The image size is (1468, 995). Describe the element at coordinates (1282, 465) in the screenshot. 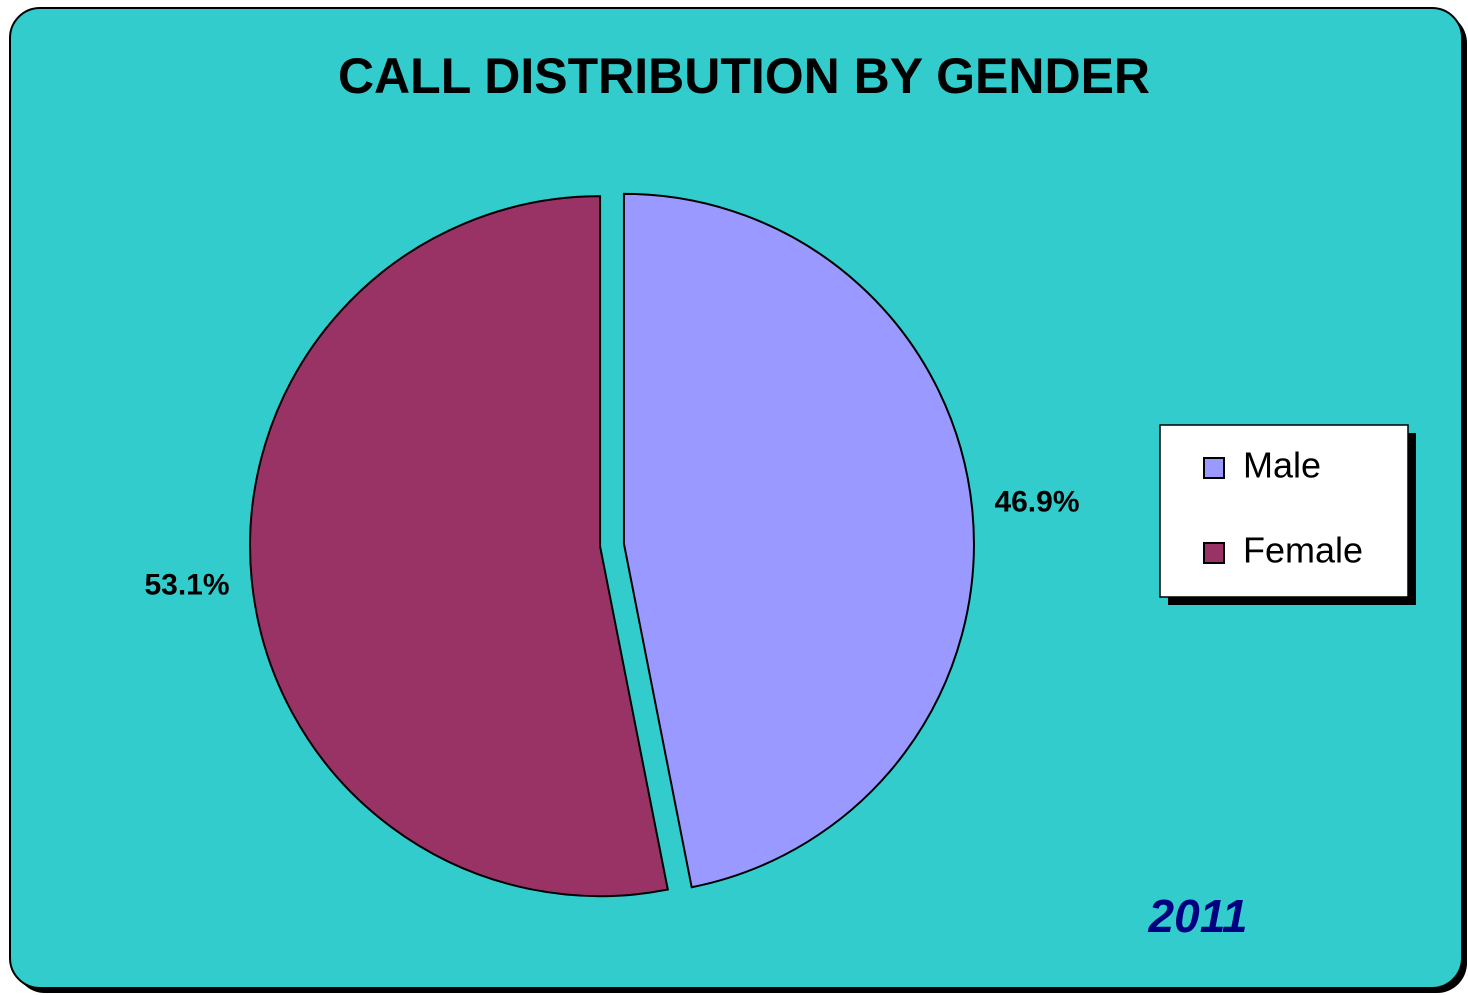

I see `legend-label: Male` at that location.